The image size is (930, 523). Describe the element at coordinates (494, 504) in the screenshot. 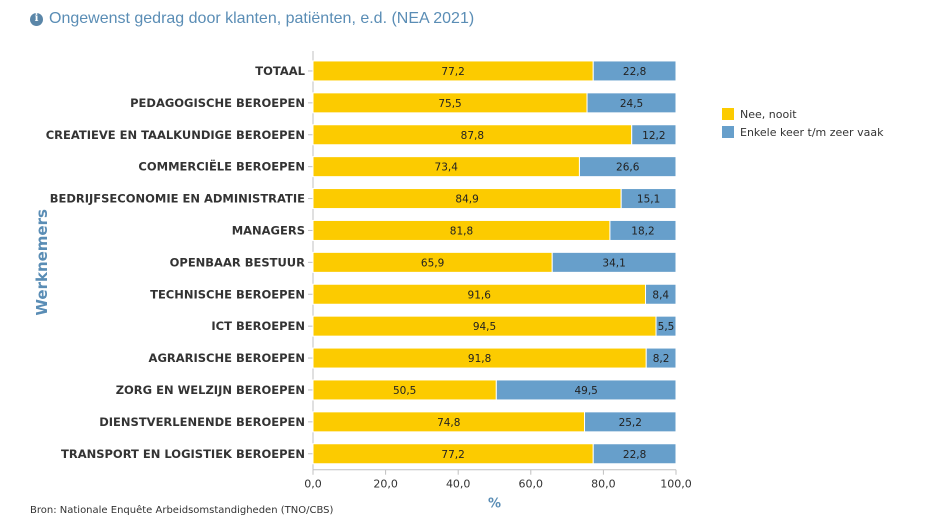

I see `x-axis-title: %` at that location.